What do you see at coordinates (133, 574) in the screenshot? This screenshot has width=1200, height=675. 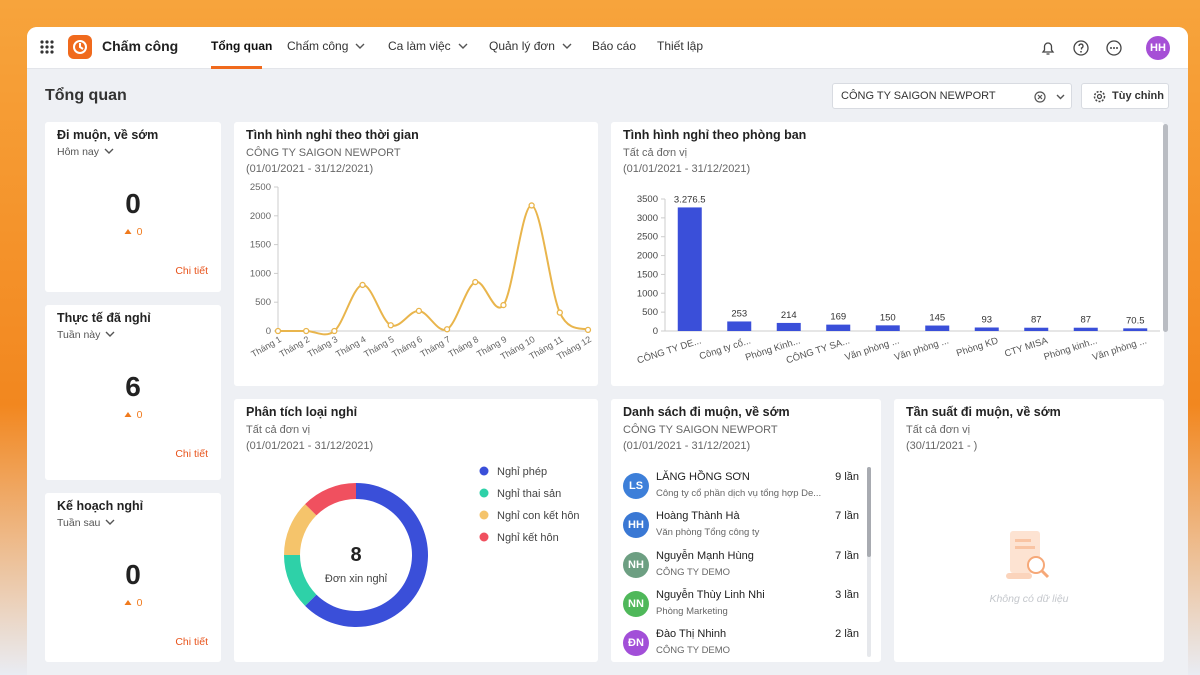 I see `stat-value: 0` at bounding box center [133, 574].